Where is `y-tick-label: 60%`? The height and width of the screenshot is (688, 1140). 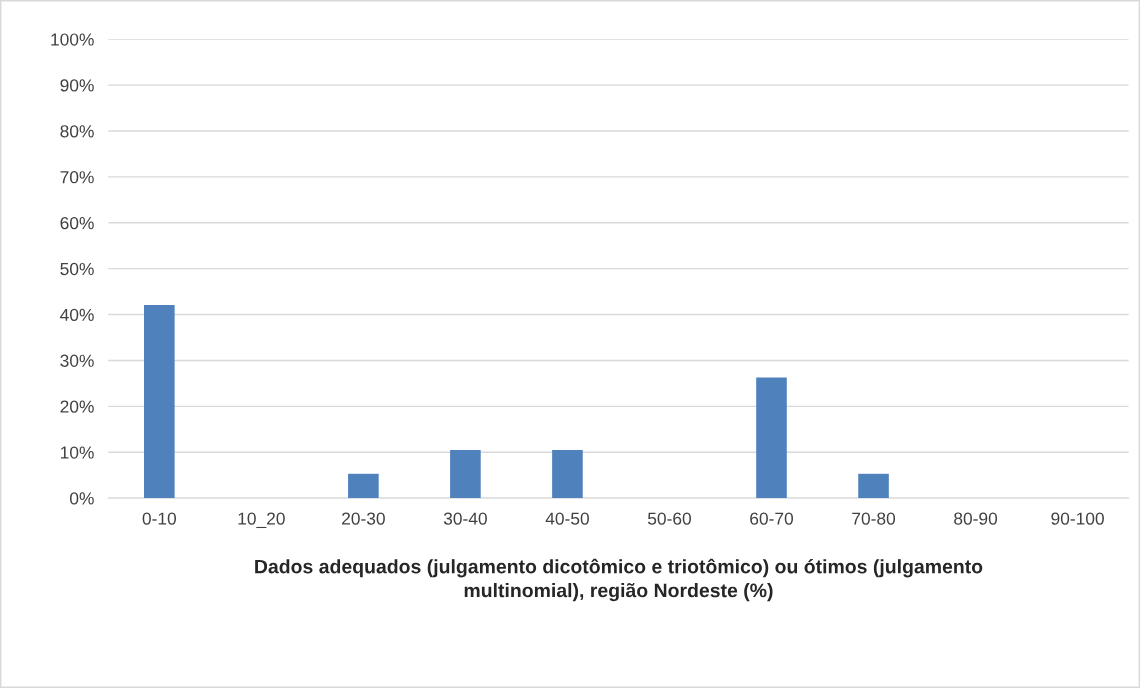 y-tick-label: 60% is located at coordinates (77, 223).